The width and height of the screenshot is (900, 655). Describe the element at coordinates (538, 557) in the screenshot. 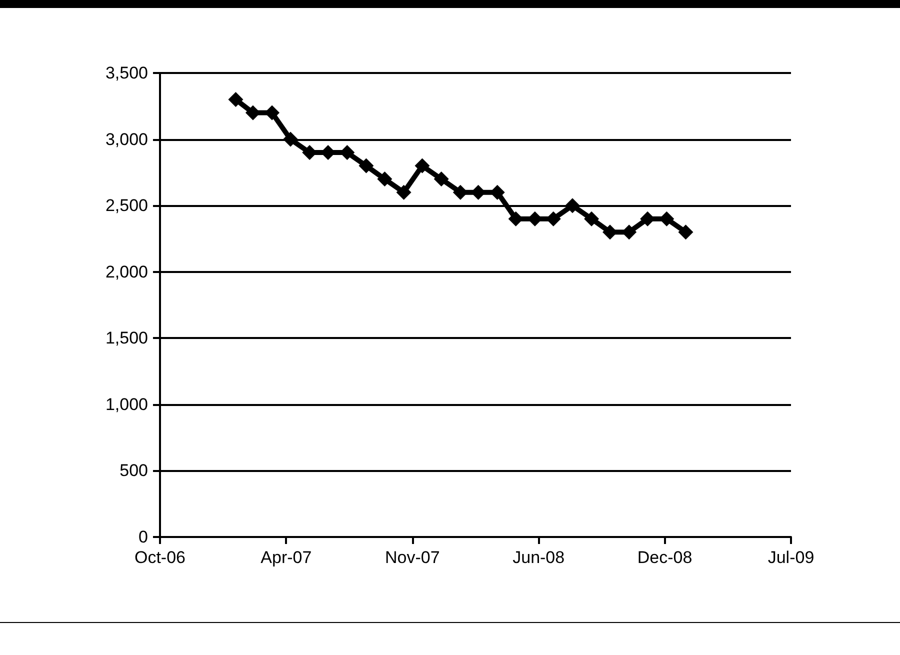

I see `x-tick-label: Jun-08` at that location.